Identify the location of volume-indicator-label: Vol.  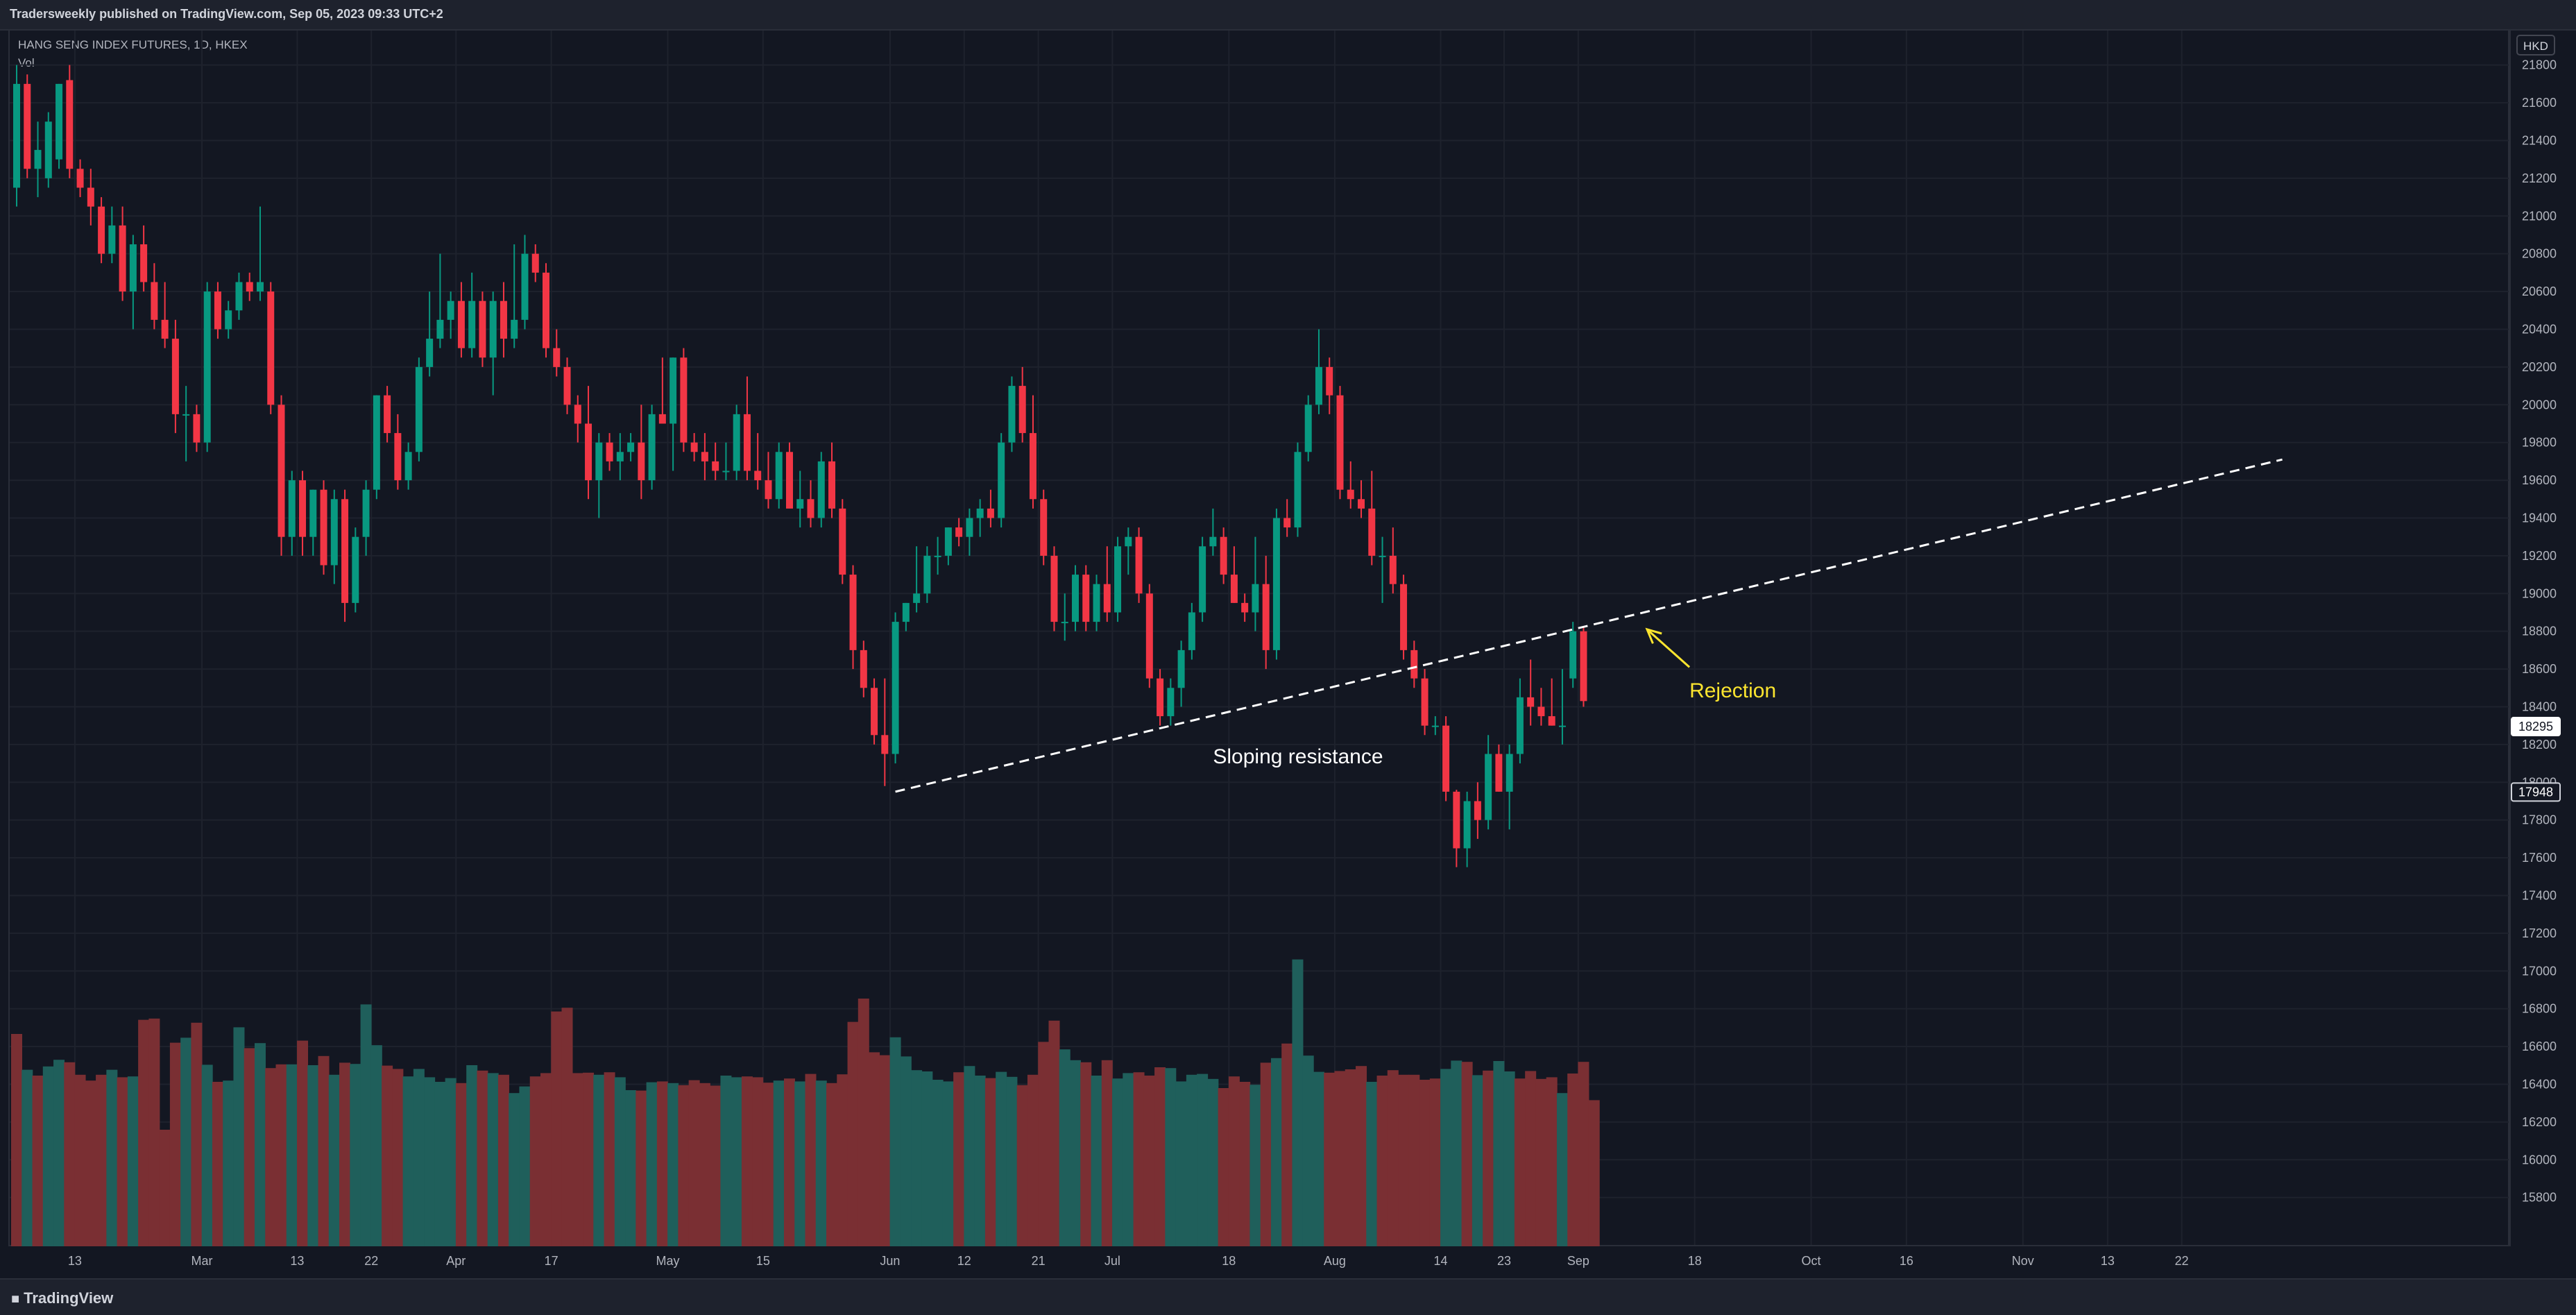
(26, 62).